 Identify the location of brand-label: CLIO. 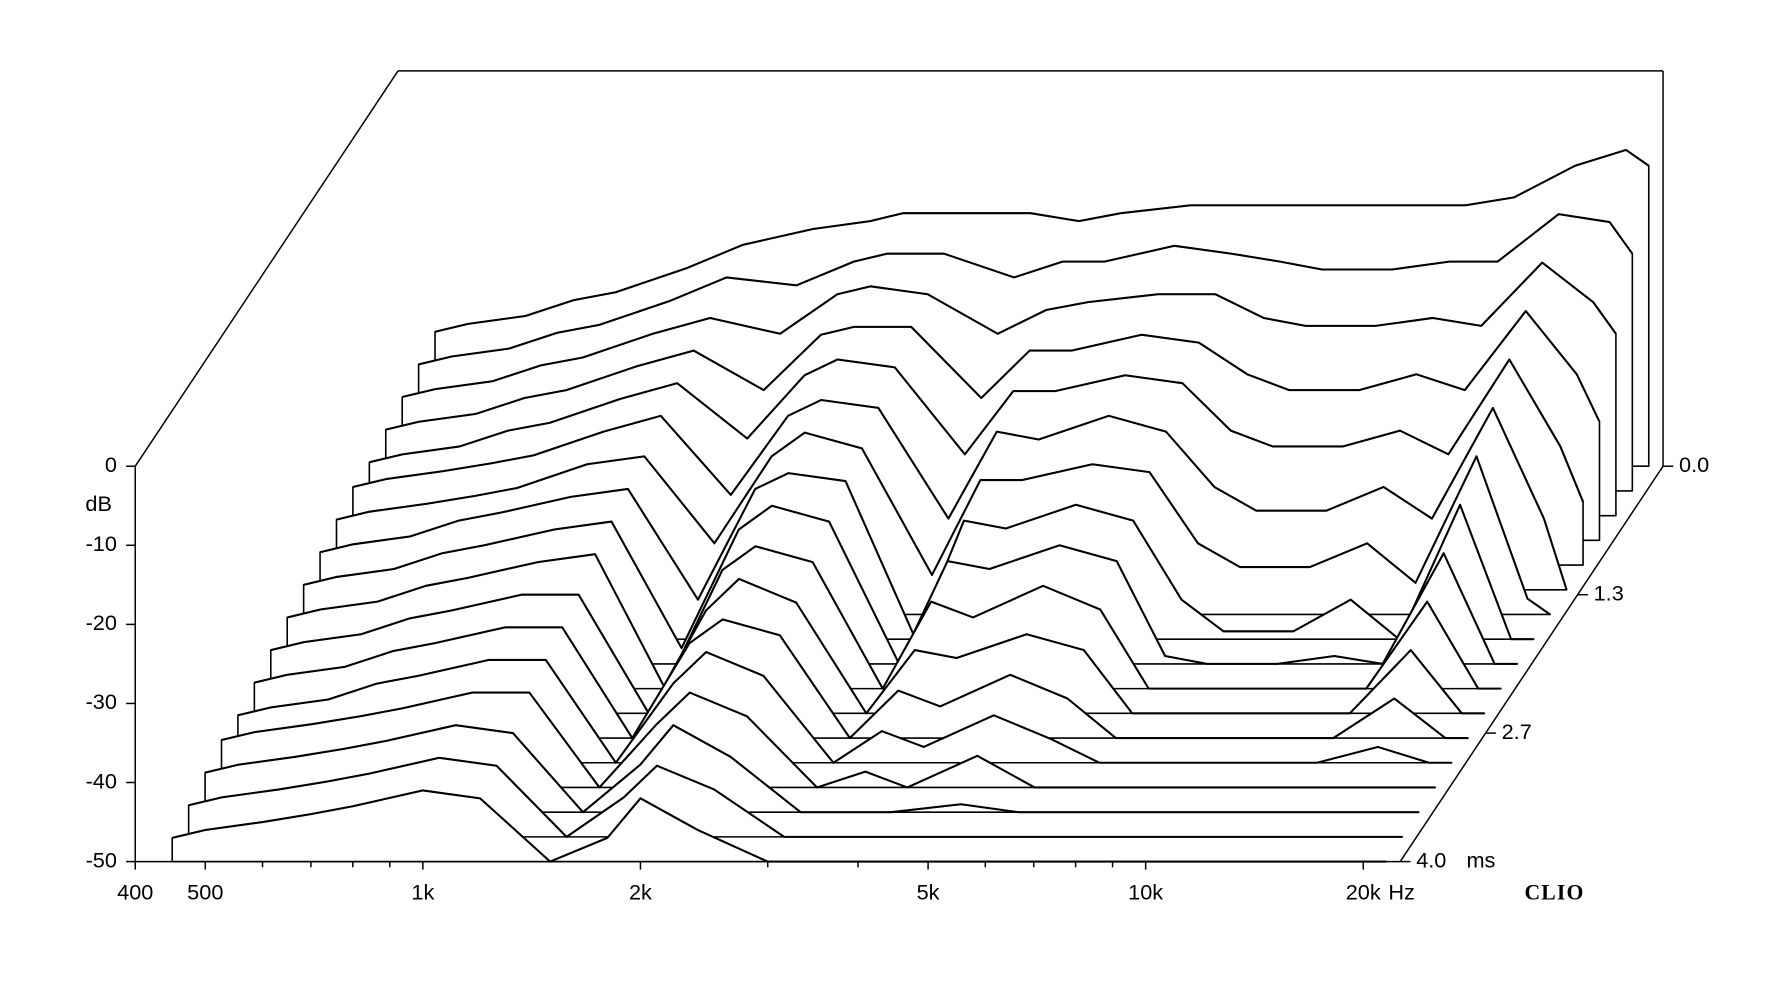
(1554, 893).